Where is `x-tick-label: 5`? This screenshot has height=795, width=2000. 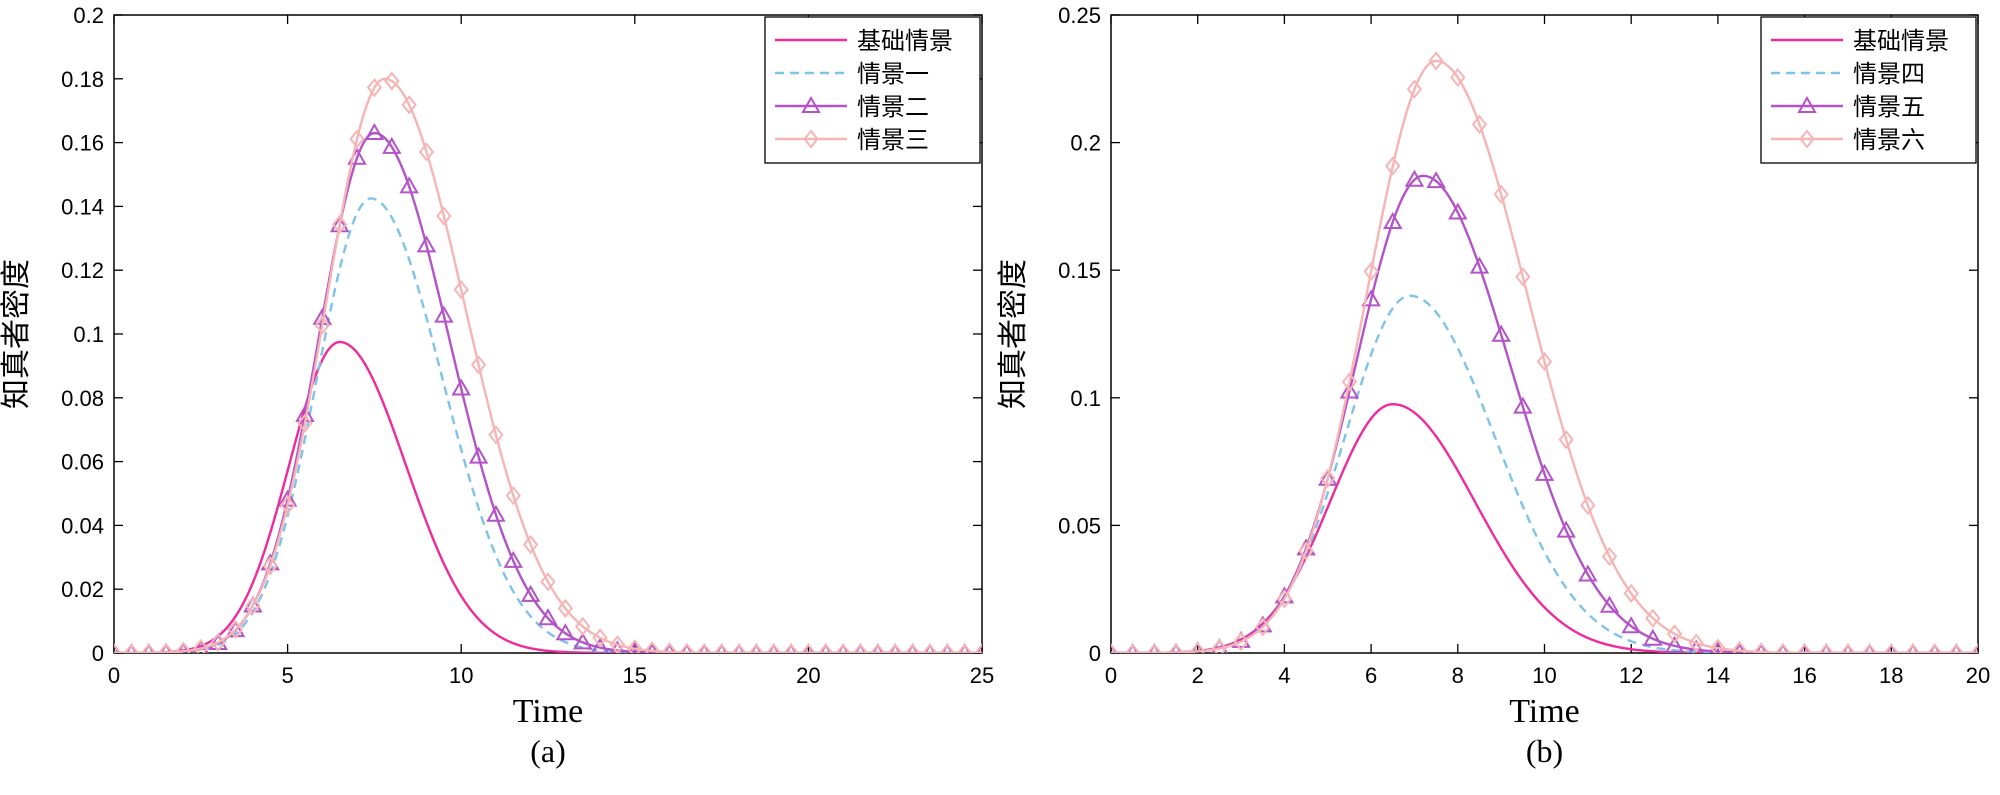
x-tick-label: 5 is located at coordinates (287, 675).